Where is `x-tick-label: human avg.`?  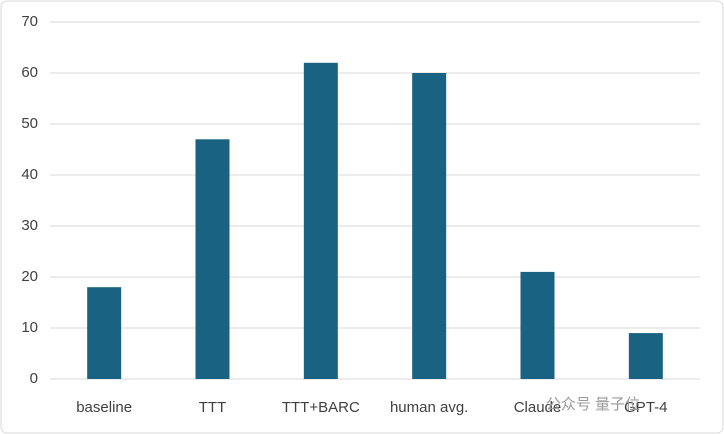 x-tick-label: human avg. is located at coordinates (429, 407).